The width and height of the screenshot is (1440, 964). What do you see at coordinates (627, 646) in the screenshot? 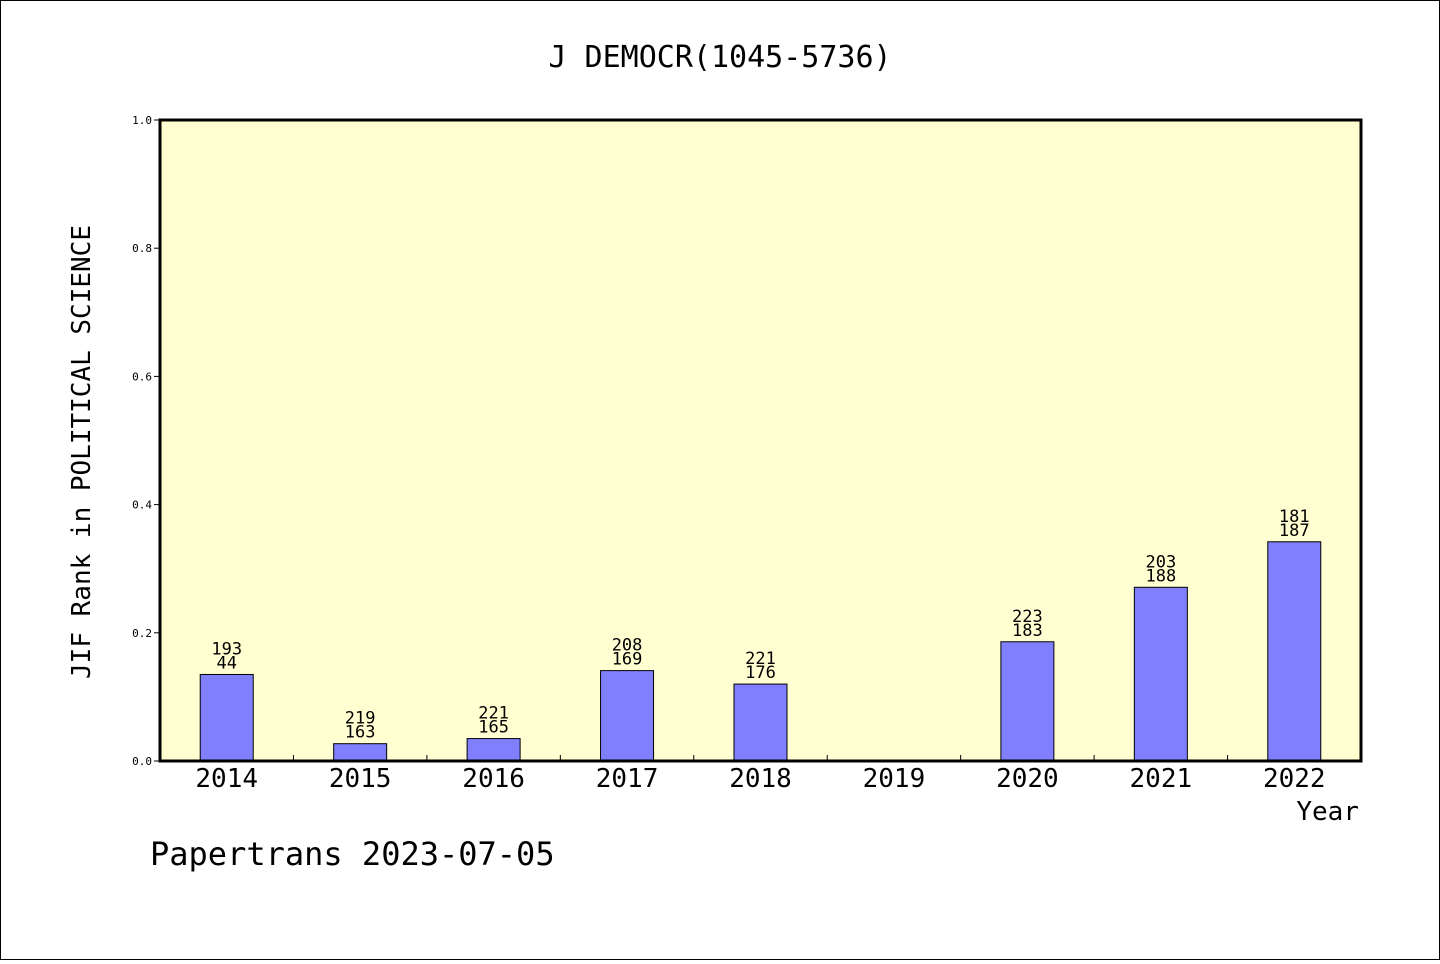
I see `bar-label-top-2017: 208` at bounding box center [627, 646].